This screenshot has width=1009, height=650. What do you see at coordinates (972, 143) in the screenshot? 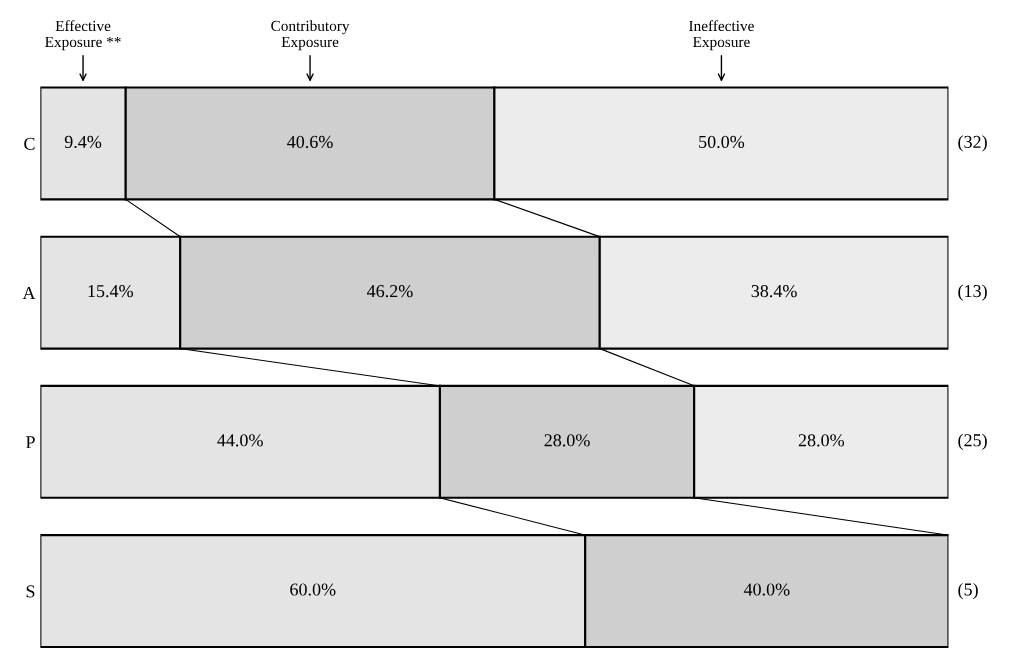
I see `text: (32)` at bounding box center [972, 143].